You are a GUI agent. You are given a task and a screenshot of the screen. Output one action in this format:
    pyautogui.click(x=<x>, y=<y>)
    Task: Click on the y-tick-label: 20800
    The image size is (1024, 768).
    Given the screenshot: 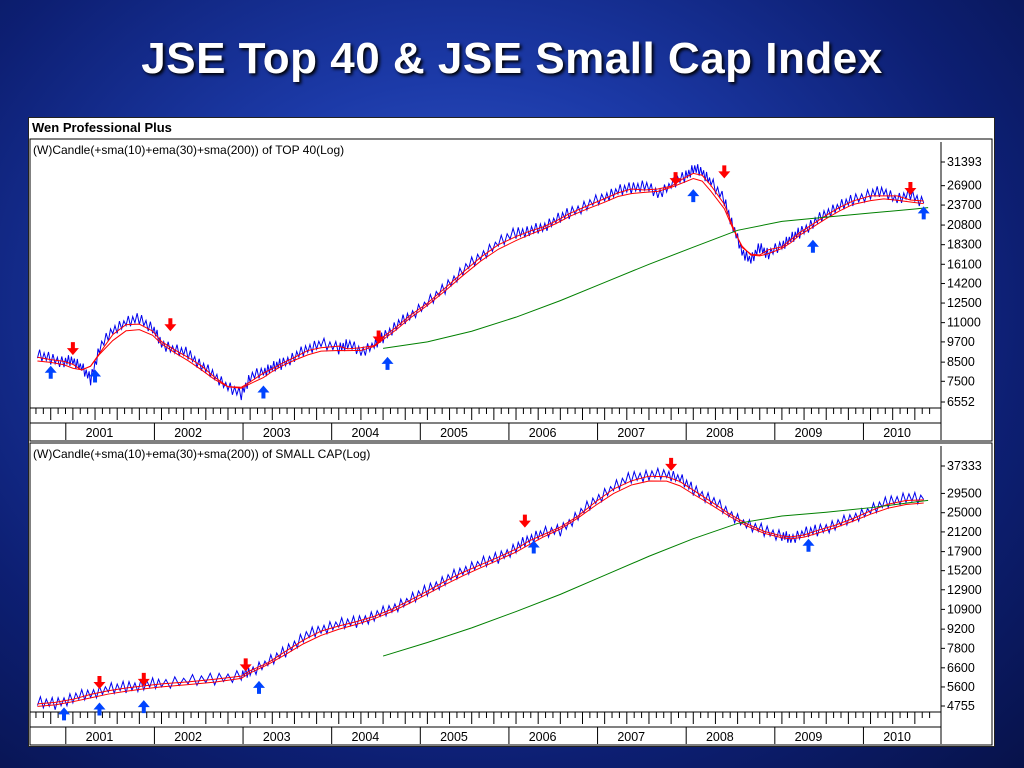 What is the action you would take?
    pyautogui.click(x=964, y=225)
    